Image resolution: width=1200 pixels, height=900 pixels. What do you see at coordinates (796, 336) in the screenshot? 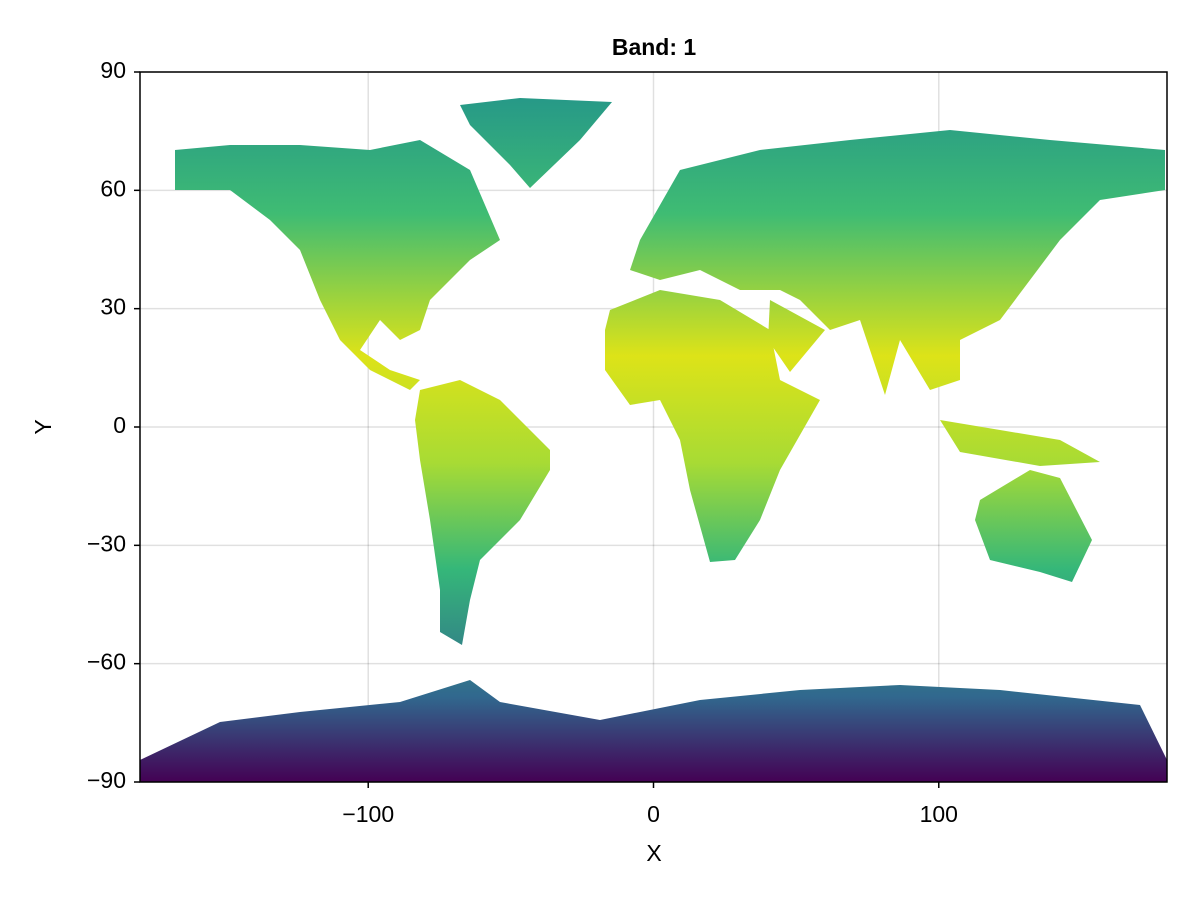
I see `land-arabia` at bounding box center [796, 336].